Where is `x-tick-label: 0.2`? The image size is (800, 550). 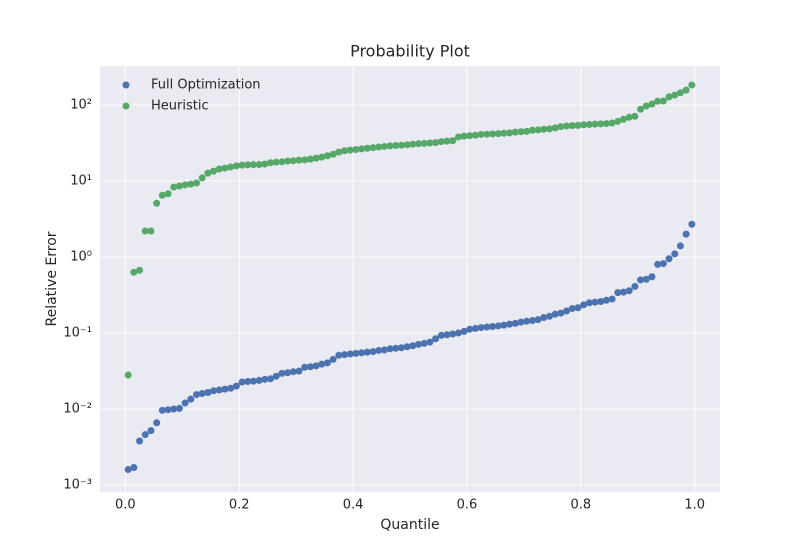 x-tick-label: 0.2 is located at coordinates (239, 505).